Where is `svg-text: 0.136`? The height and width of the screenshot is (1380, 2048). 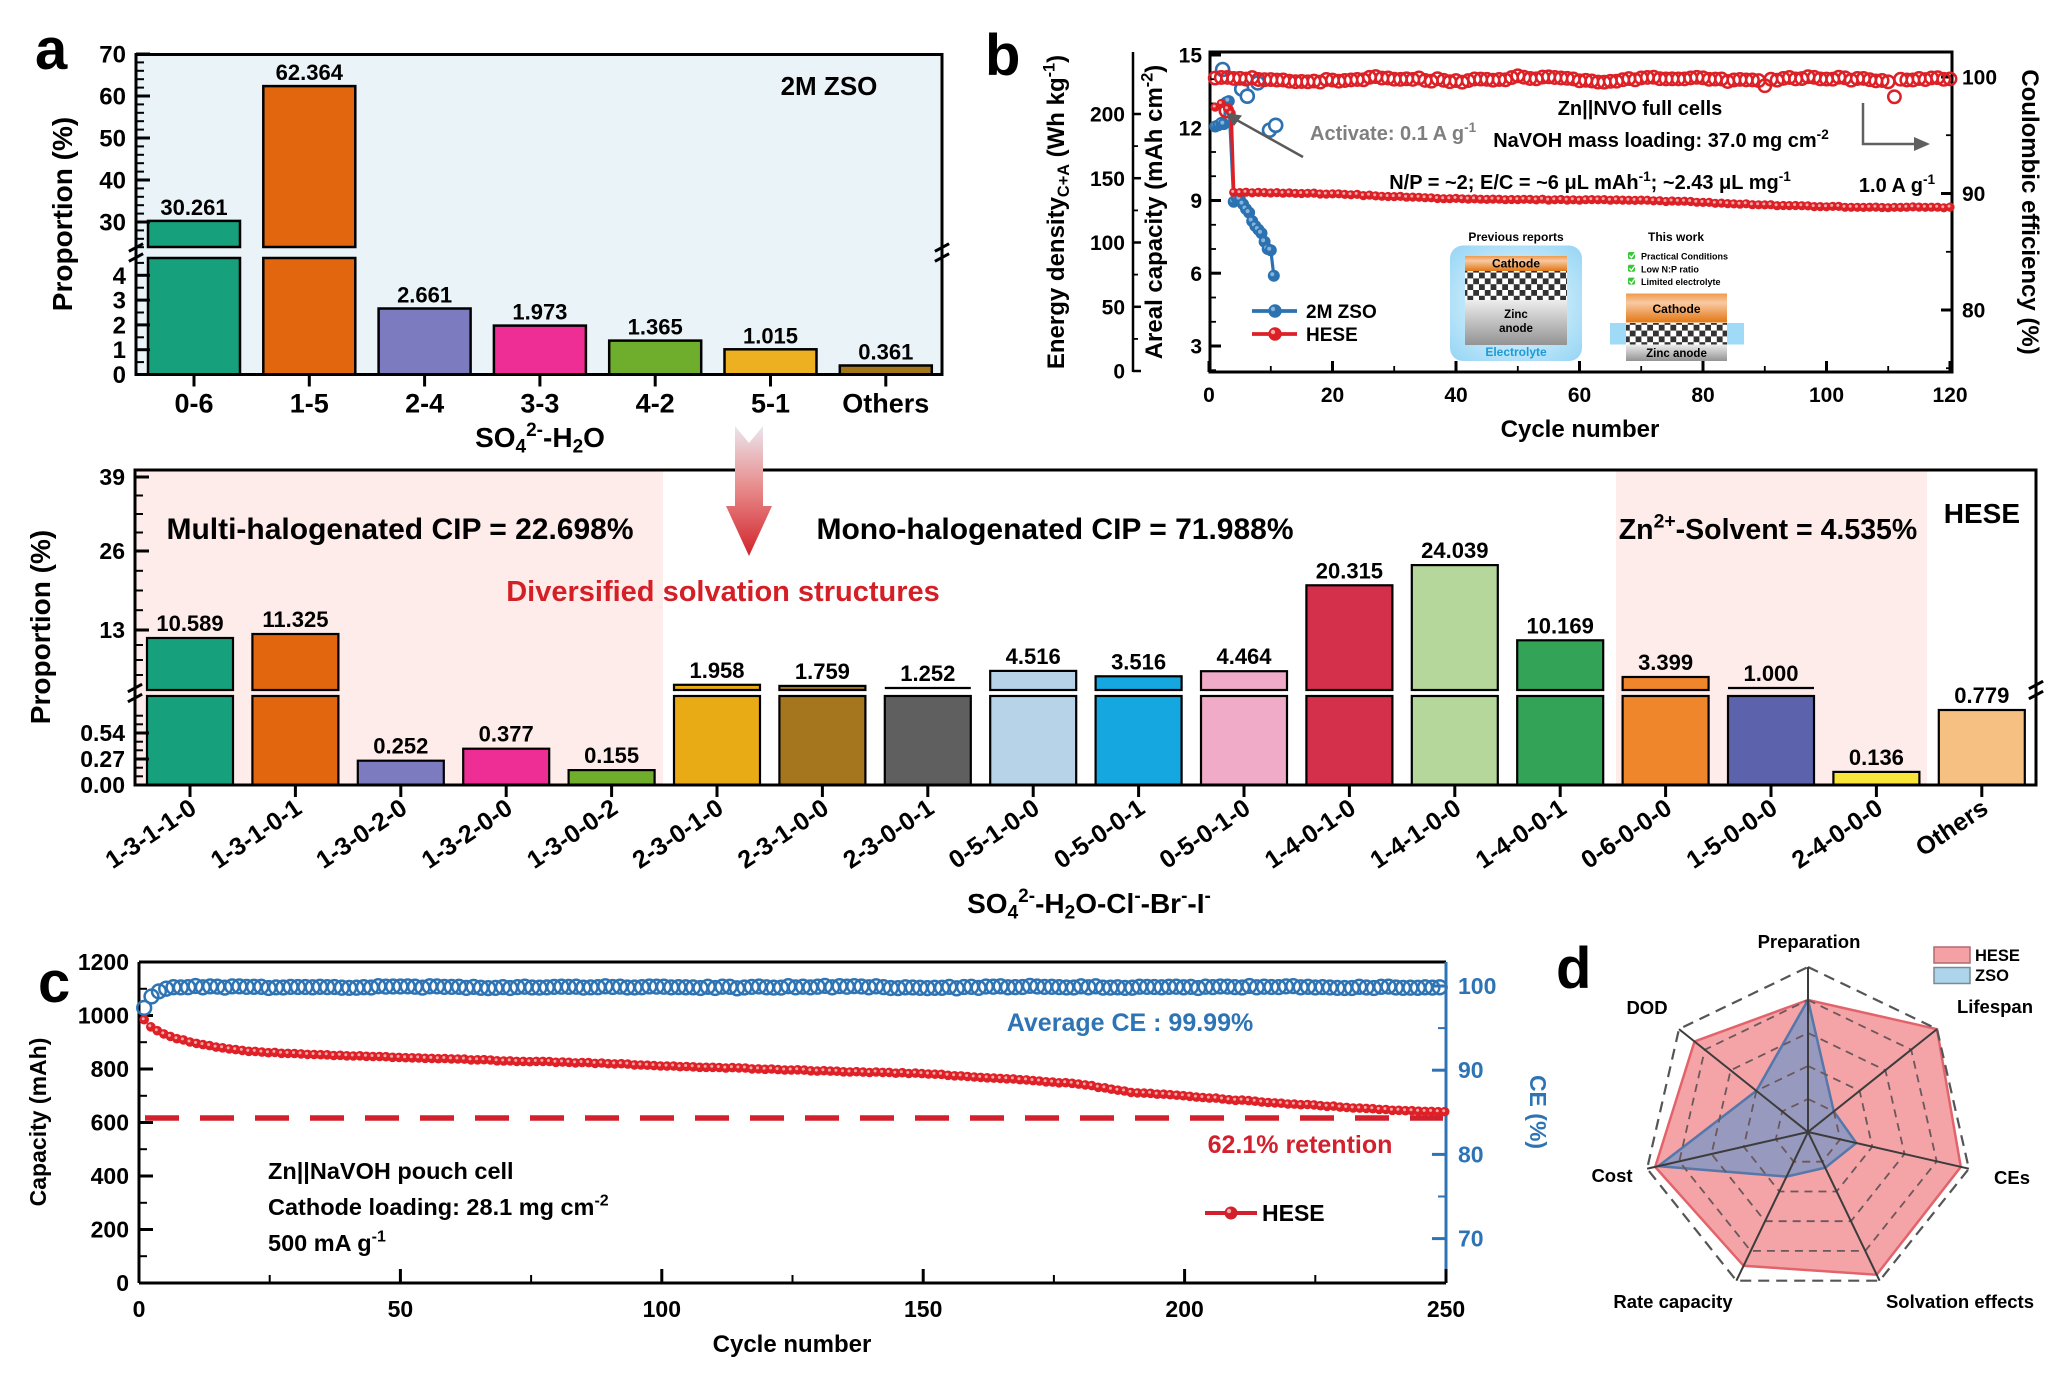 svg-text: 0.136 is located at coordinates (1876, 757).